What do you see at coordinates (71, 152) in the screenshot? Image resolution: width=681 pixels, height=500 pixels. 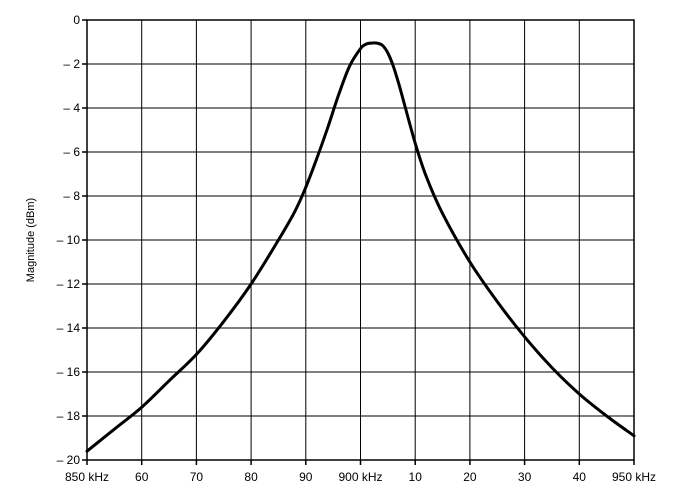 I see `y-tick-label: – 6` at bounding box center [71, 152].